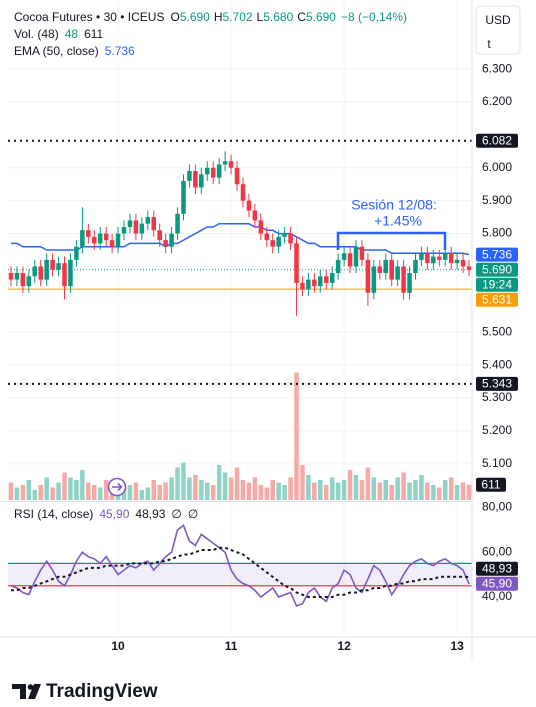 The height and width of the screenshot is (707, 536). Describe the element at coordinates (497, 583) in the screenshot. I see `rsi-badge-label: 45,90` at that location.